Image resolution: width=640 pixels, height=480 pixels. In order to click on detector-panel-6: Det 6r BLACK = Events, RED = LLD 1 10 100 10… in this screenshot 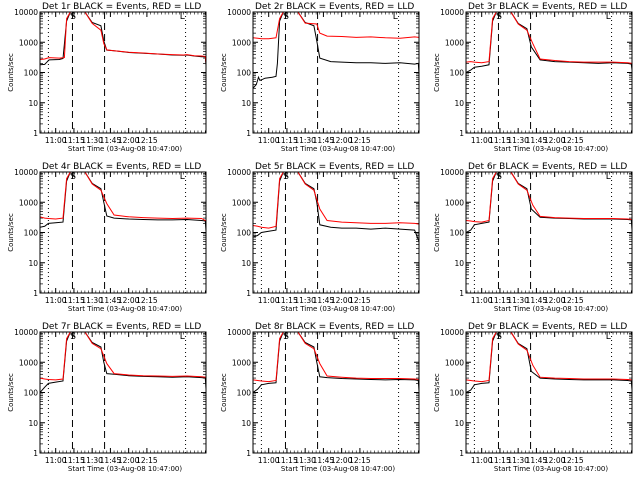, I will do `click(533, 237)`.